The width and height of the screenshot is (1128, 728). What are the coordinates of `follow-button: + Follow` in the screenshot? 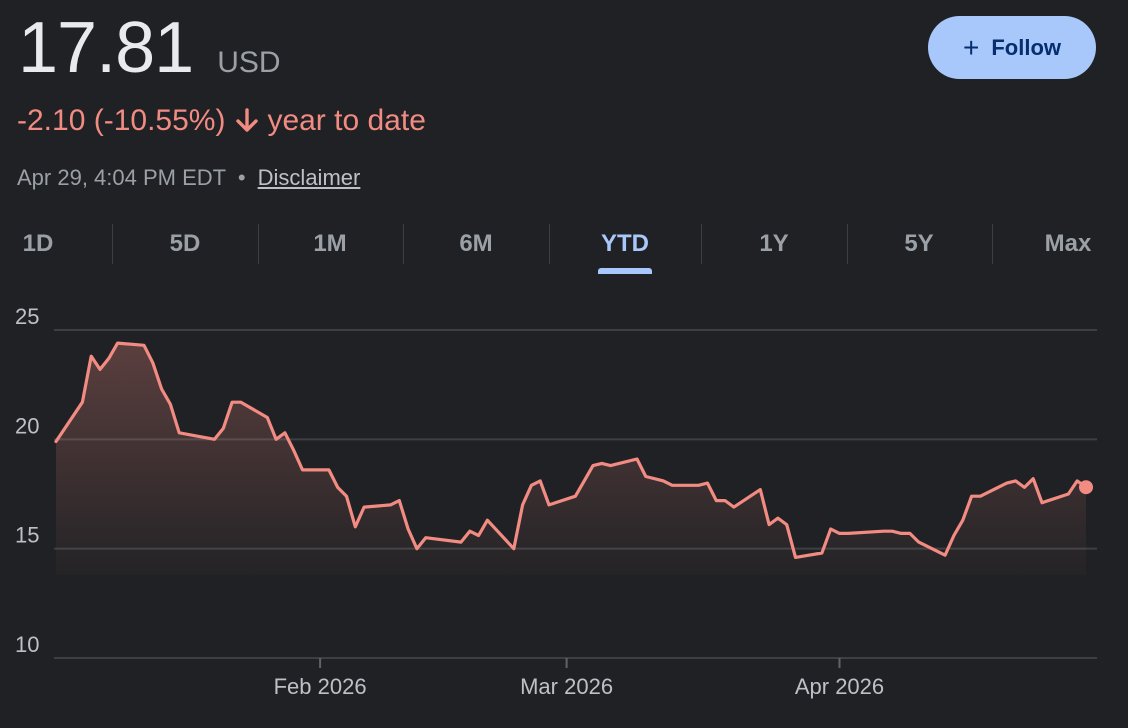 It's located at (1012, 47).